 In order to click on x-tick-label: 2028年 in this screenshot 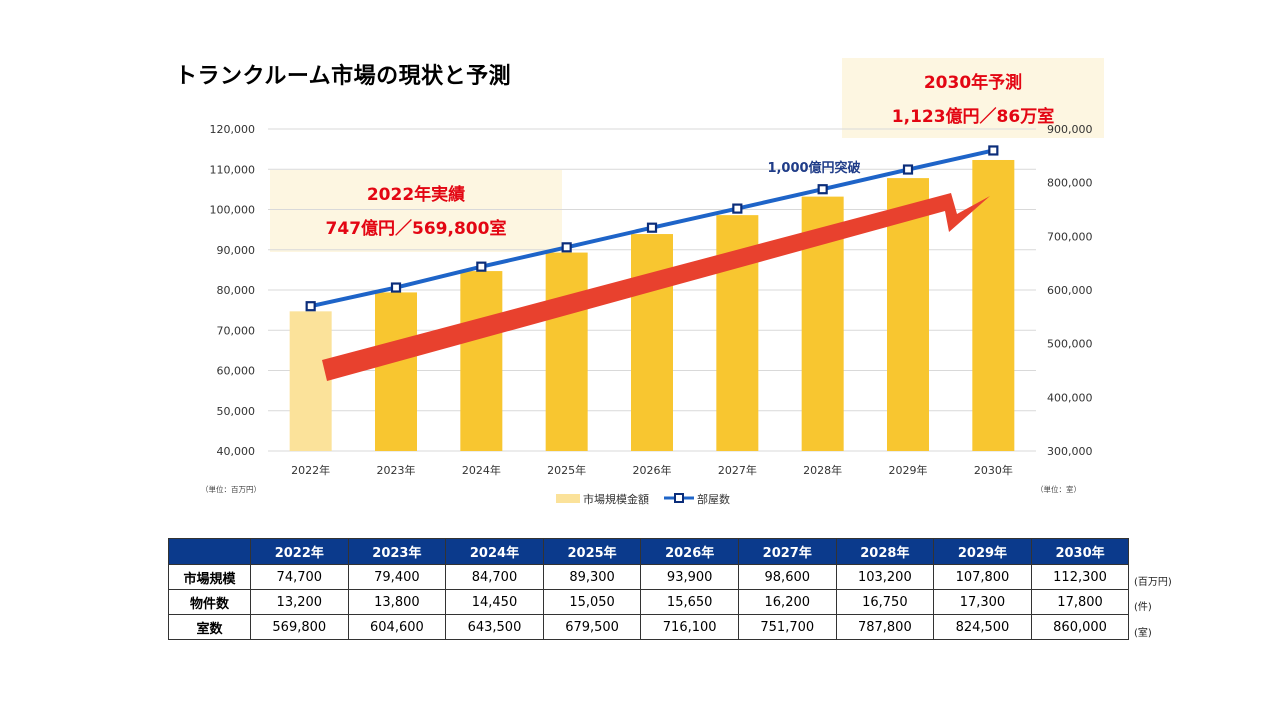, I will do `click(822, 470)`.